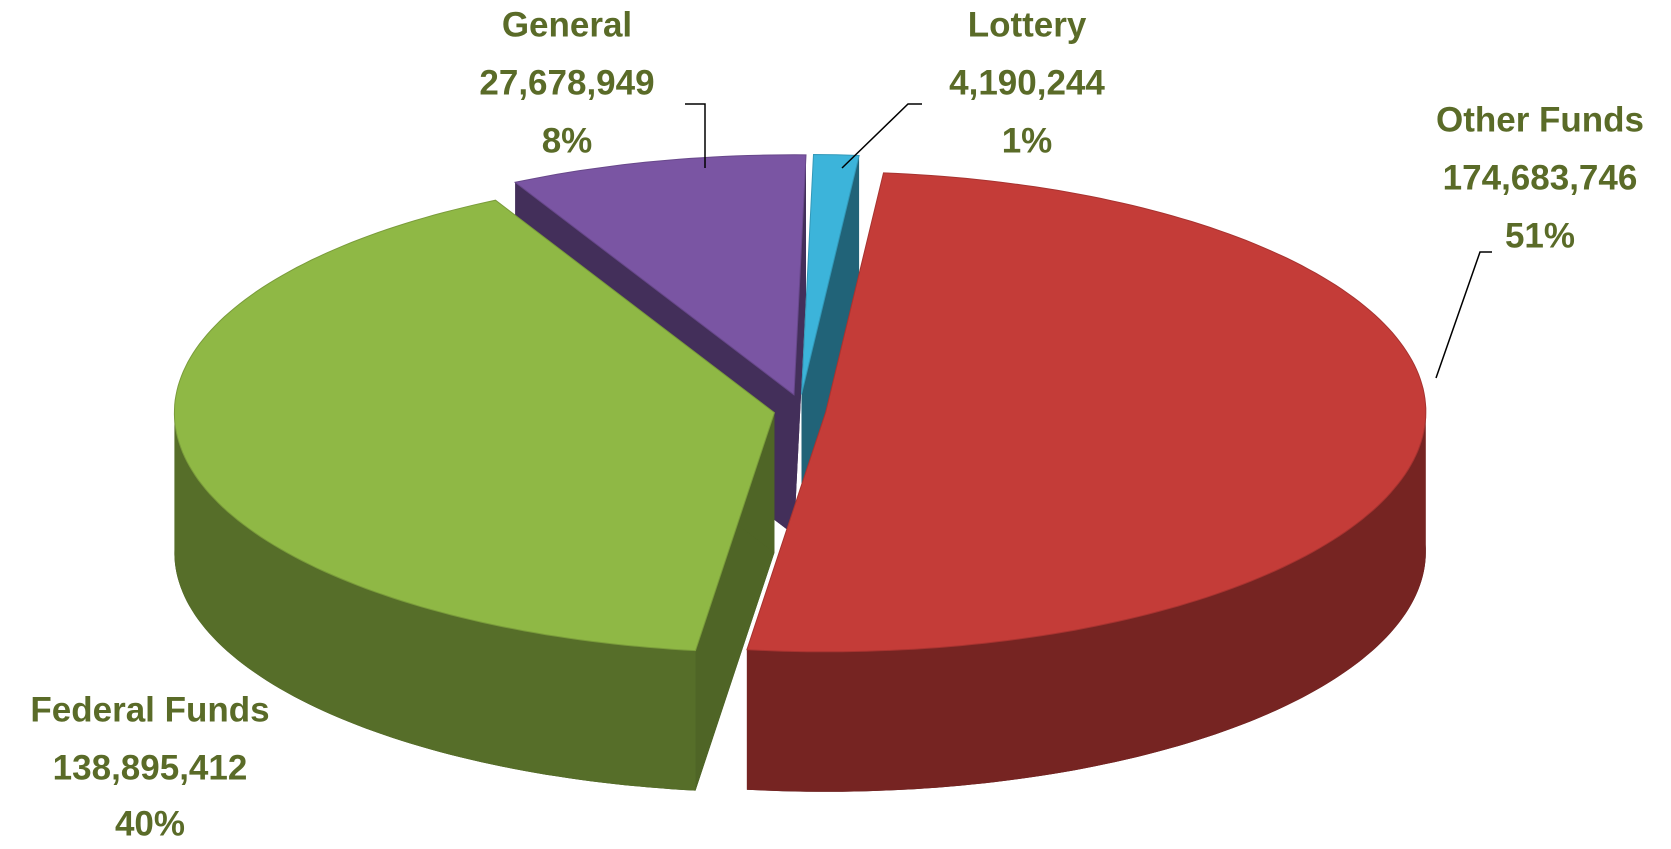 This screenshot has width=1671, height=849. I want to click on percent-label: 51%, so click(1540, 235).